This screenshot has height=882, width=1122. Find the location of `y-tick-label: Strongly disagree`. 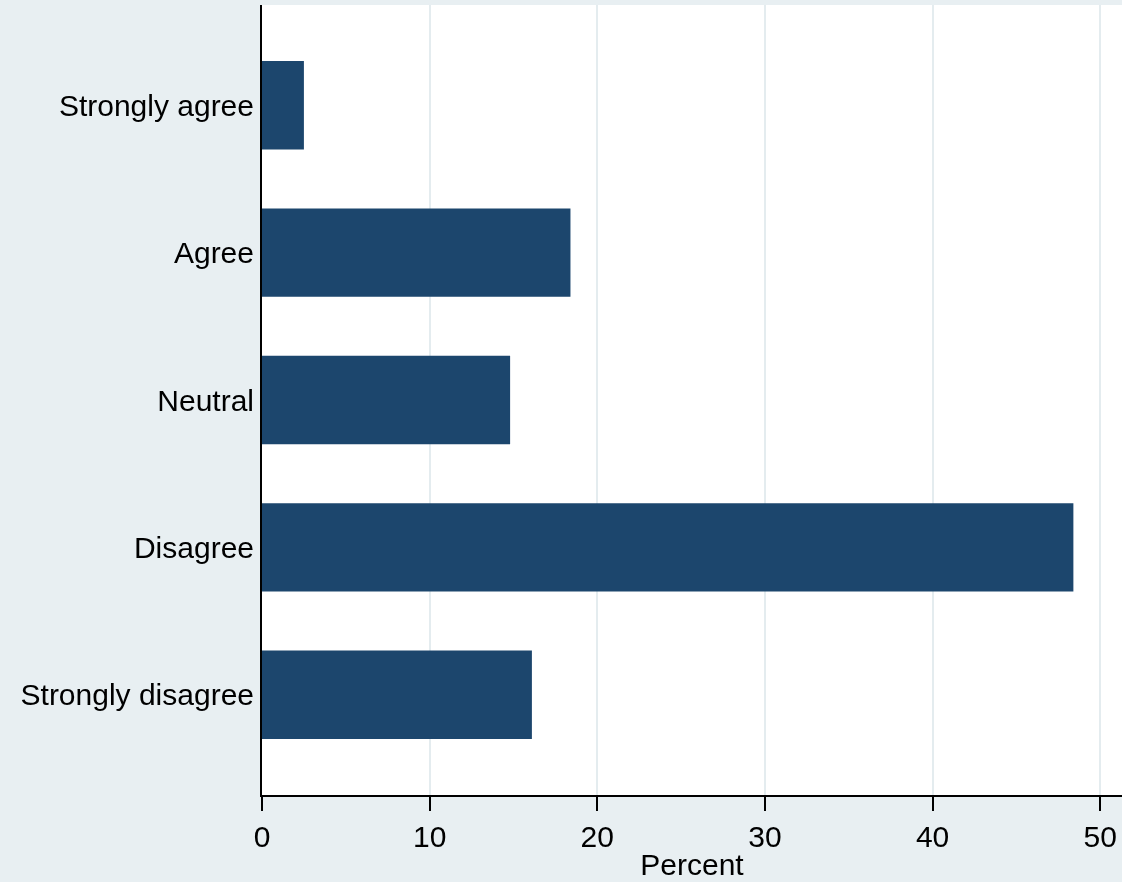

y-tick-label: Strongly disagree is located at coordinates (137, 695).